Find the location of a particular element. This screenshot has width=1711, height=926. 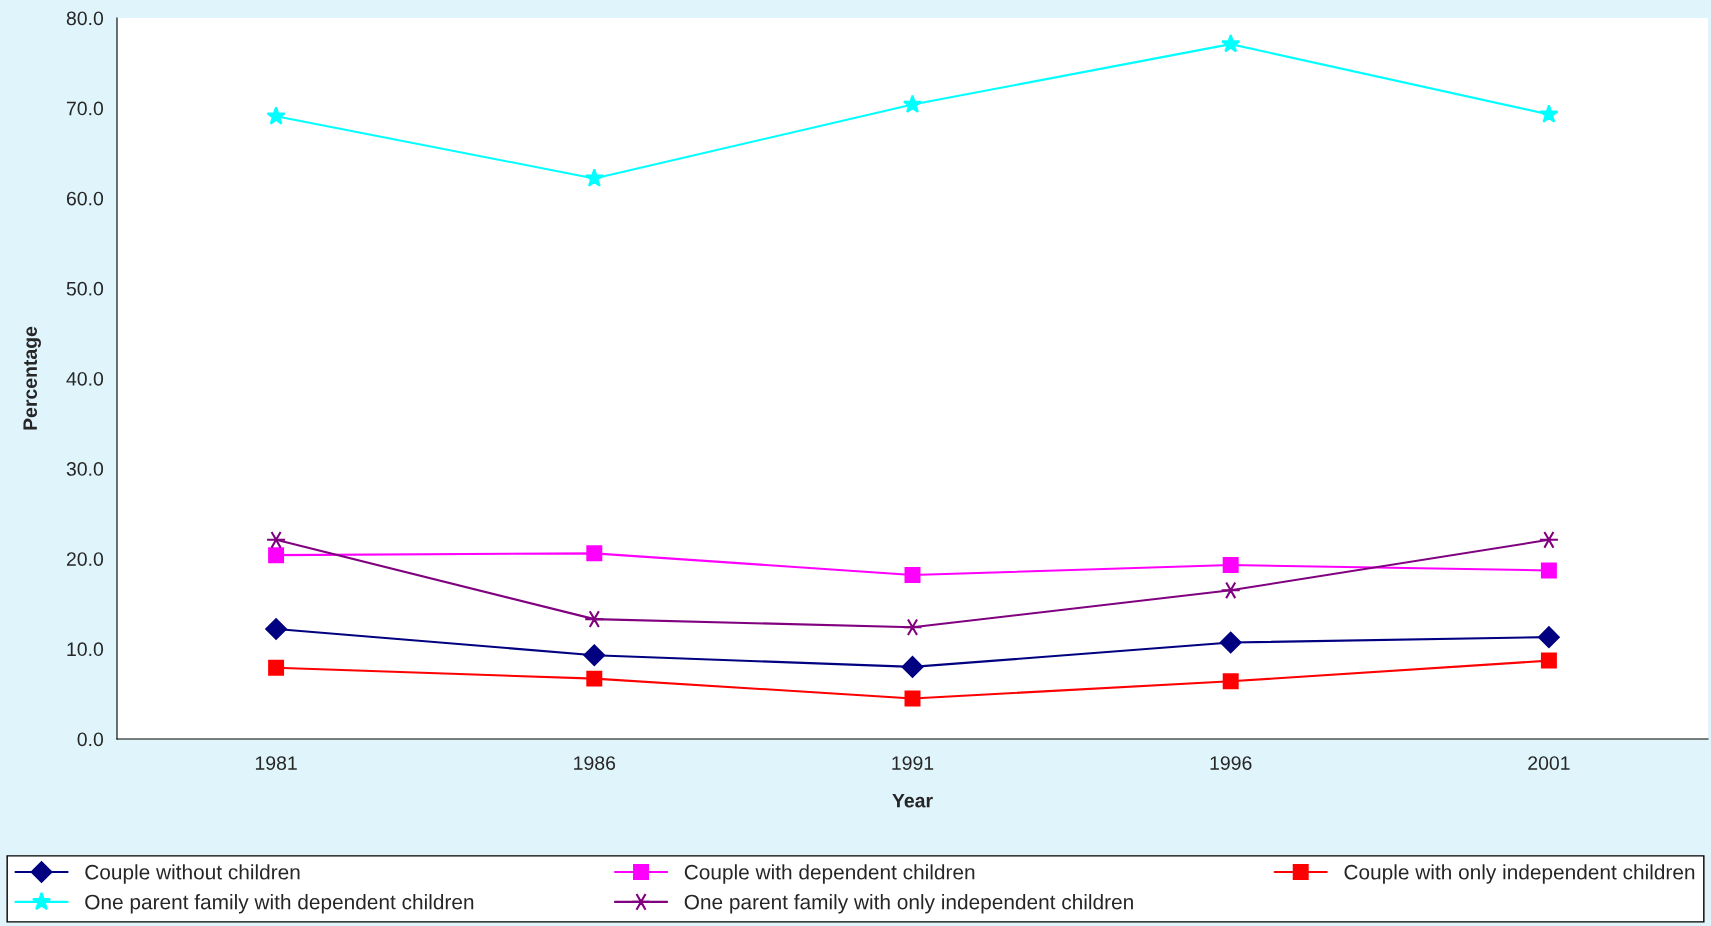

y-axis-title: Percentage is located at coordinates (32, 378).